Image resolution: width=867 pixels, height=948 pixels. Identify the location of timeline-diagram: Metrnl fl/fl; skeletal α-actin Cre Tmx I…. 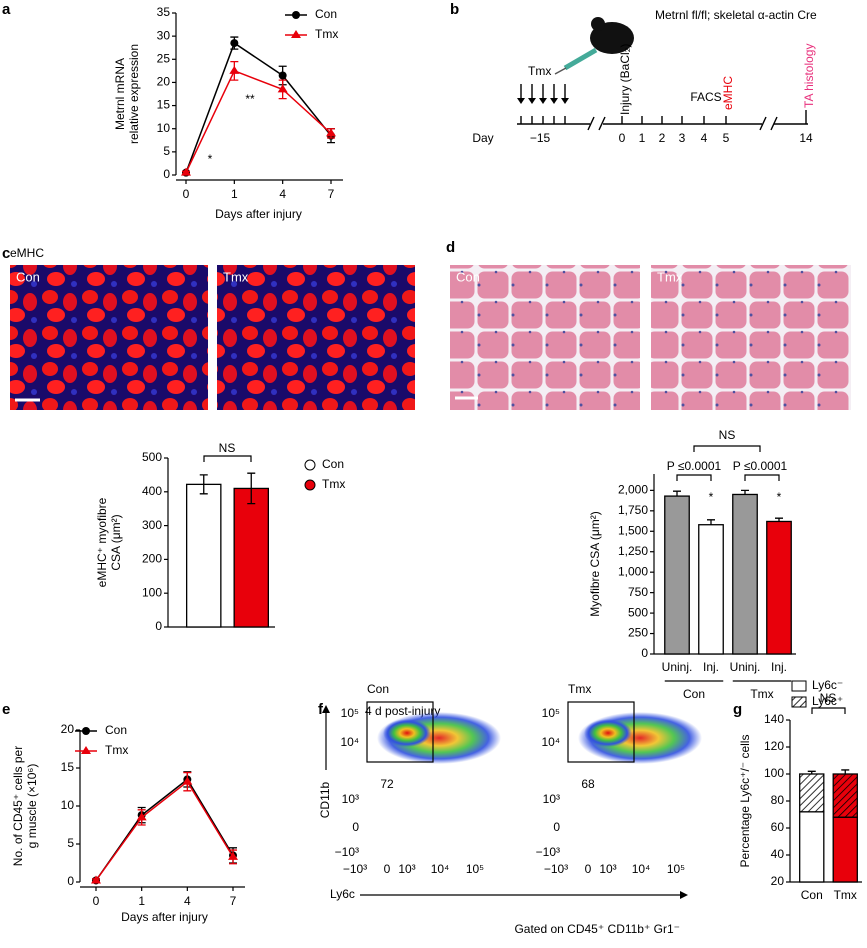
(644, 76).